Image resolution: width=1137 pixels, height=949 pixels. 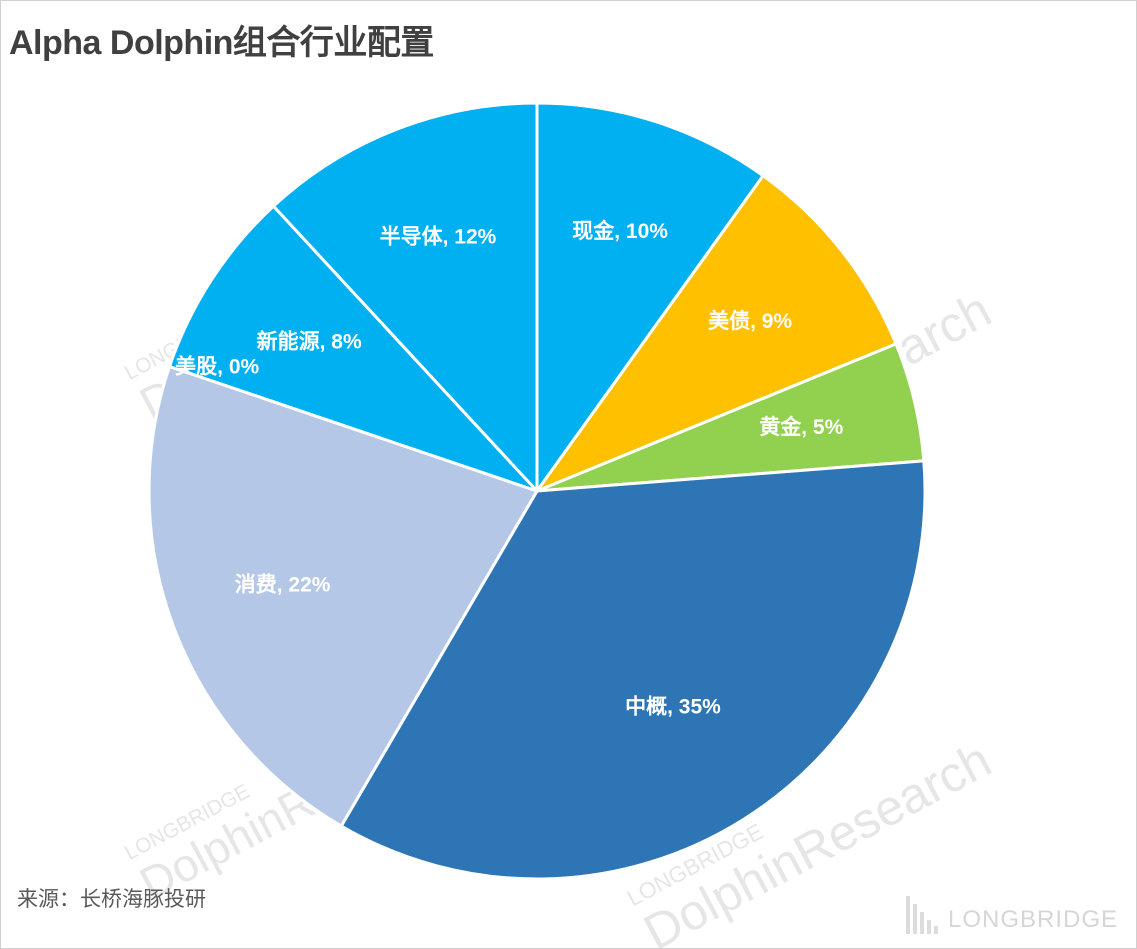 What do you see at coordinates (283, 585) in the screenshot?
I see `pie-label-4: 消费, 22%` at bounding box center [283, 585].